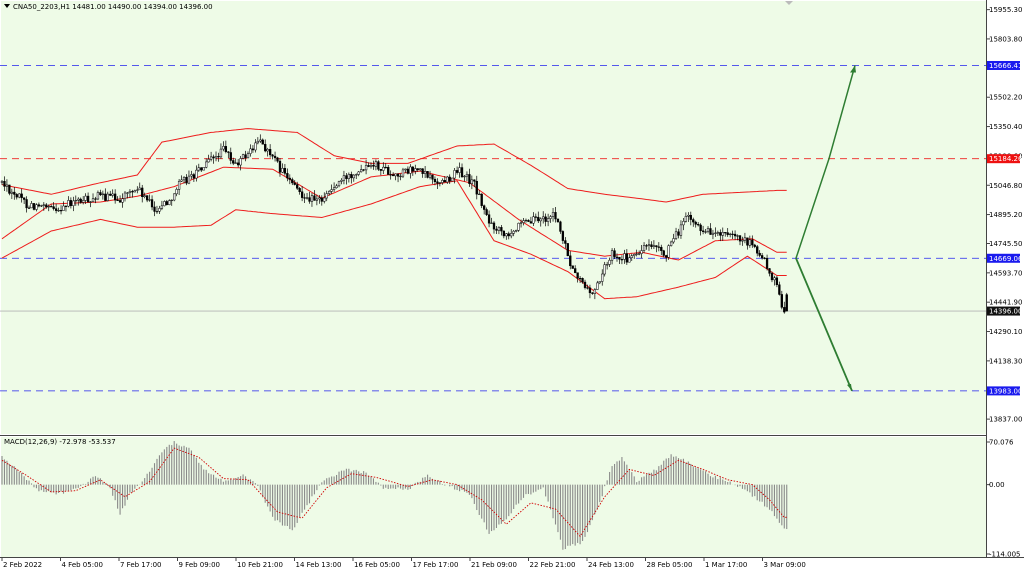  What do you see at coordinates (1001, 443) in the screenshot?
I see `macd-tick-label: 70.076` at bounding box center [1001, 443].